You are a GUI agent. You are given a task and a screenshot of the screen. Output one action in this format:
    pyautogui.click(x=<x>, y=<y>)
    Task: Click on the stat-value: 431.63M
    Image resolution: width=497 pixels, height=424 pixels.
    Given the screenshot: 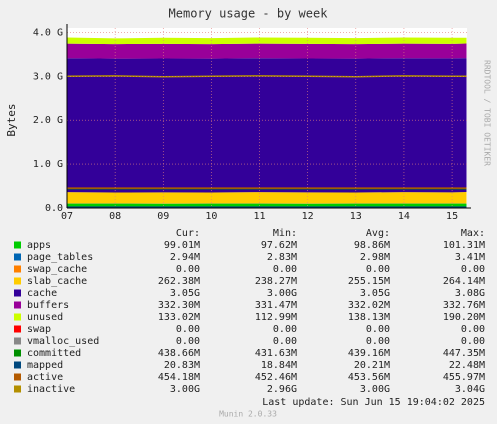 What is the action you would take?
    pyautogui.click(x=276, y=353)
    